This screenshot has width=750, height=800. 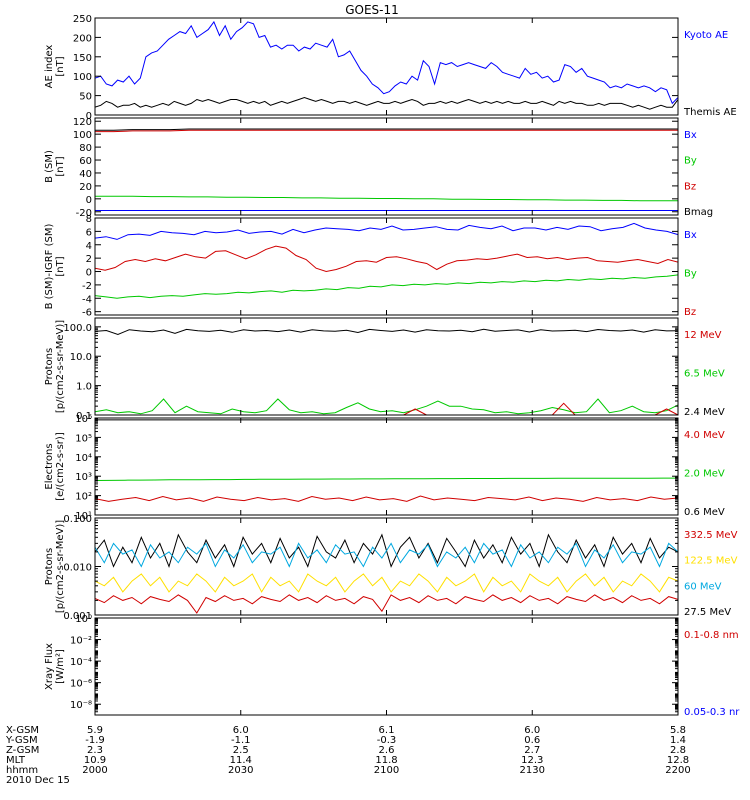 I want to click on series-line-bx, so click(x=386, y=231).